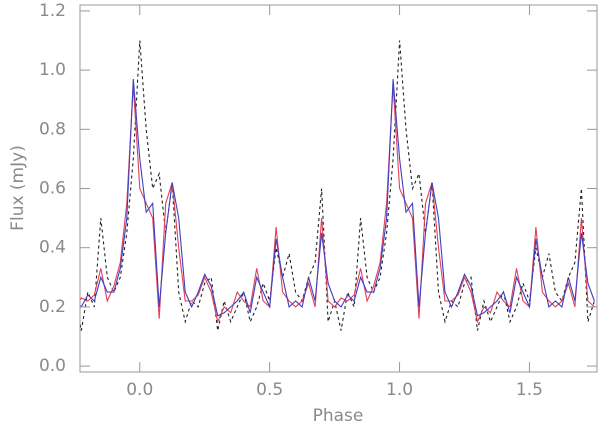 The width and height of the screenshot is (600, 428). Describe the element at coordinates (338, 416) in the screenshot. I see `x-axis-label: Phase` at that location.